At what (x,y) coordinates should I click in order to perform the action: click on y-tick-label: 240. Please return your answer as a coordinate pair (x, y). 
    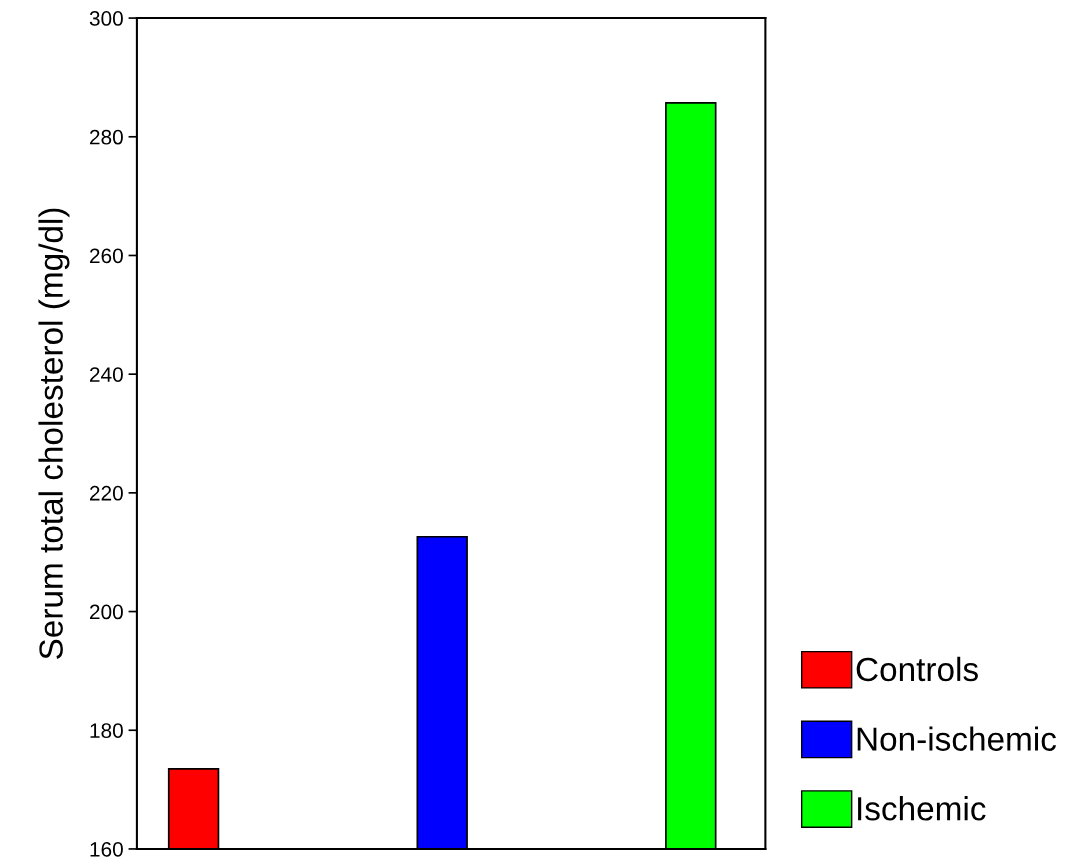
    Looking at the image, I should click on (106, 374).